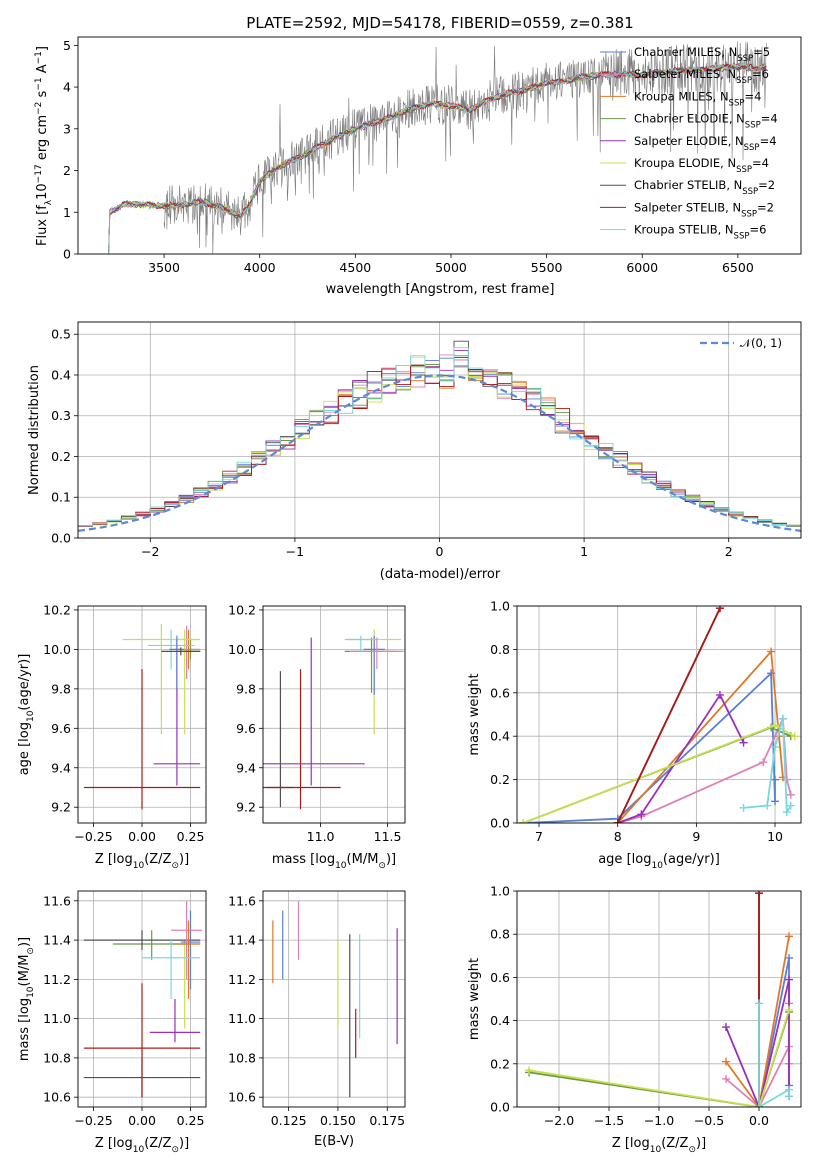  Describe the element at coordinates (150, 551) in the screenshot. I see `x-tick-label: −2` at that location.